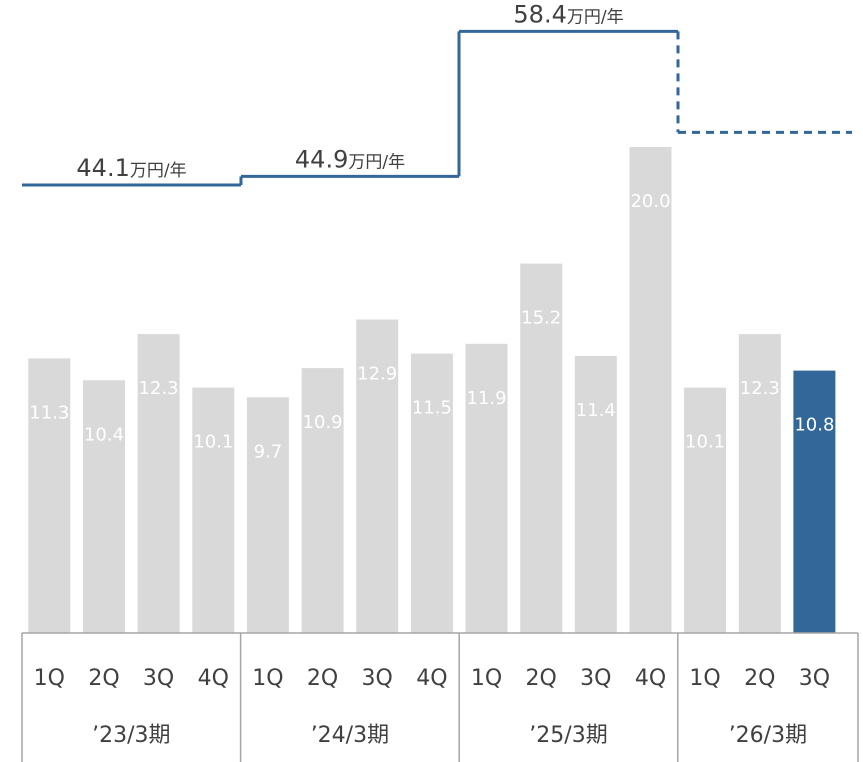  I want to click on quarter-tick-12: 1Q, so click(704, 678).